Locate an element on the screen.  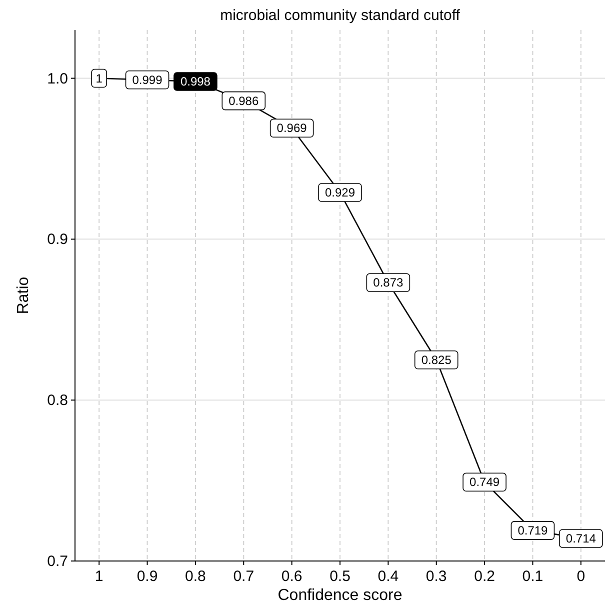
x-tick-label: 0.6 is located at coordinates (291, 576).